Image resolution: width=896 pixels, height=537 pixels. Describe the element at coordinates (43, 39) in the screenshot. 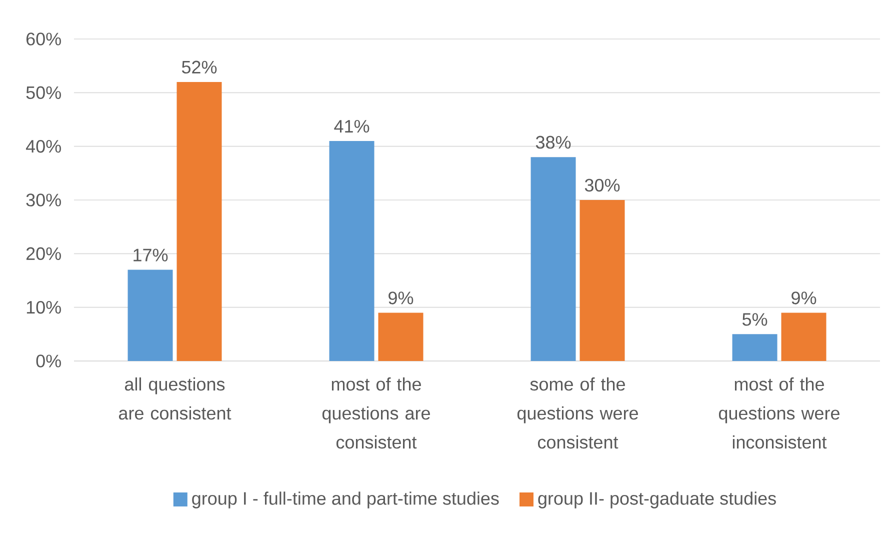

I see `y-tick-label: 60%` at that location.